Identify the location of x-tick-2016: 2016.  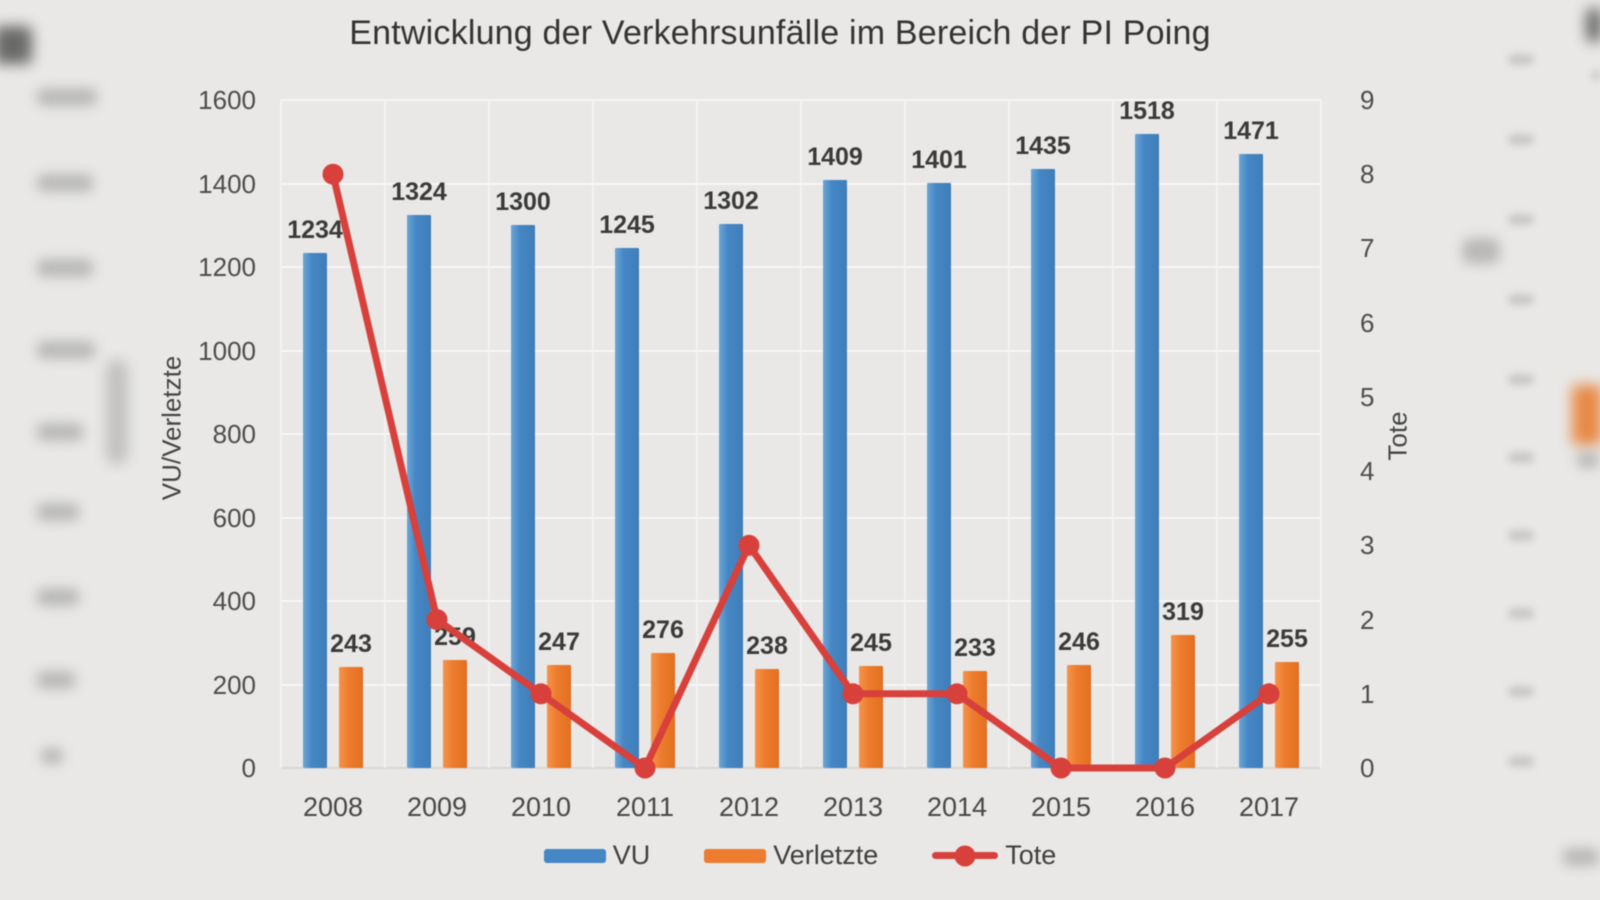
(1165, 807).